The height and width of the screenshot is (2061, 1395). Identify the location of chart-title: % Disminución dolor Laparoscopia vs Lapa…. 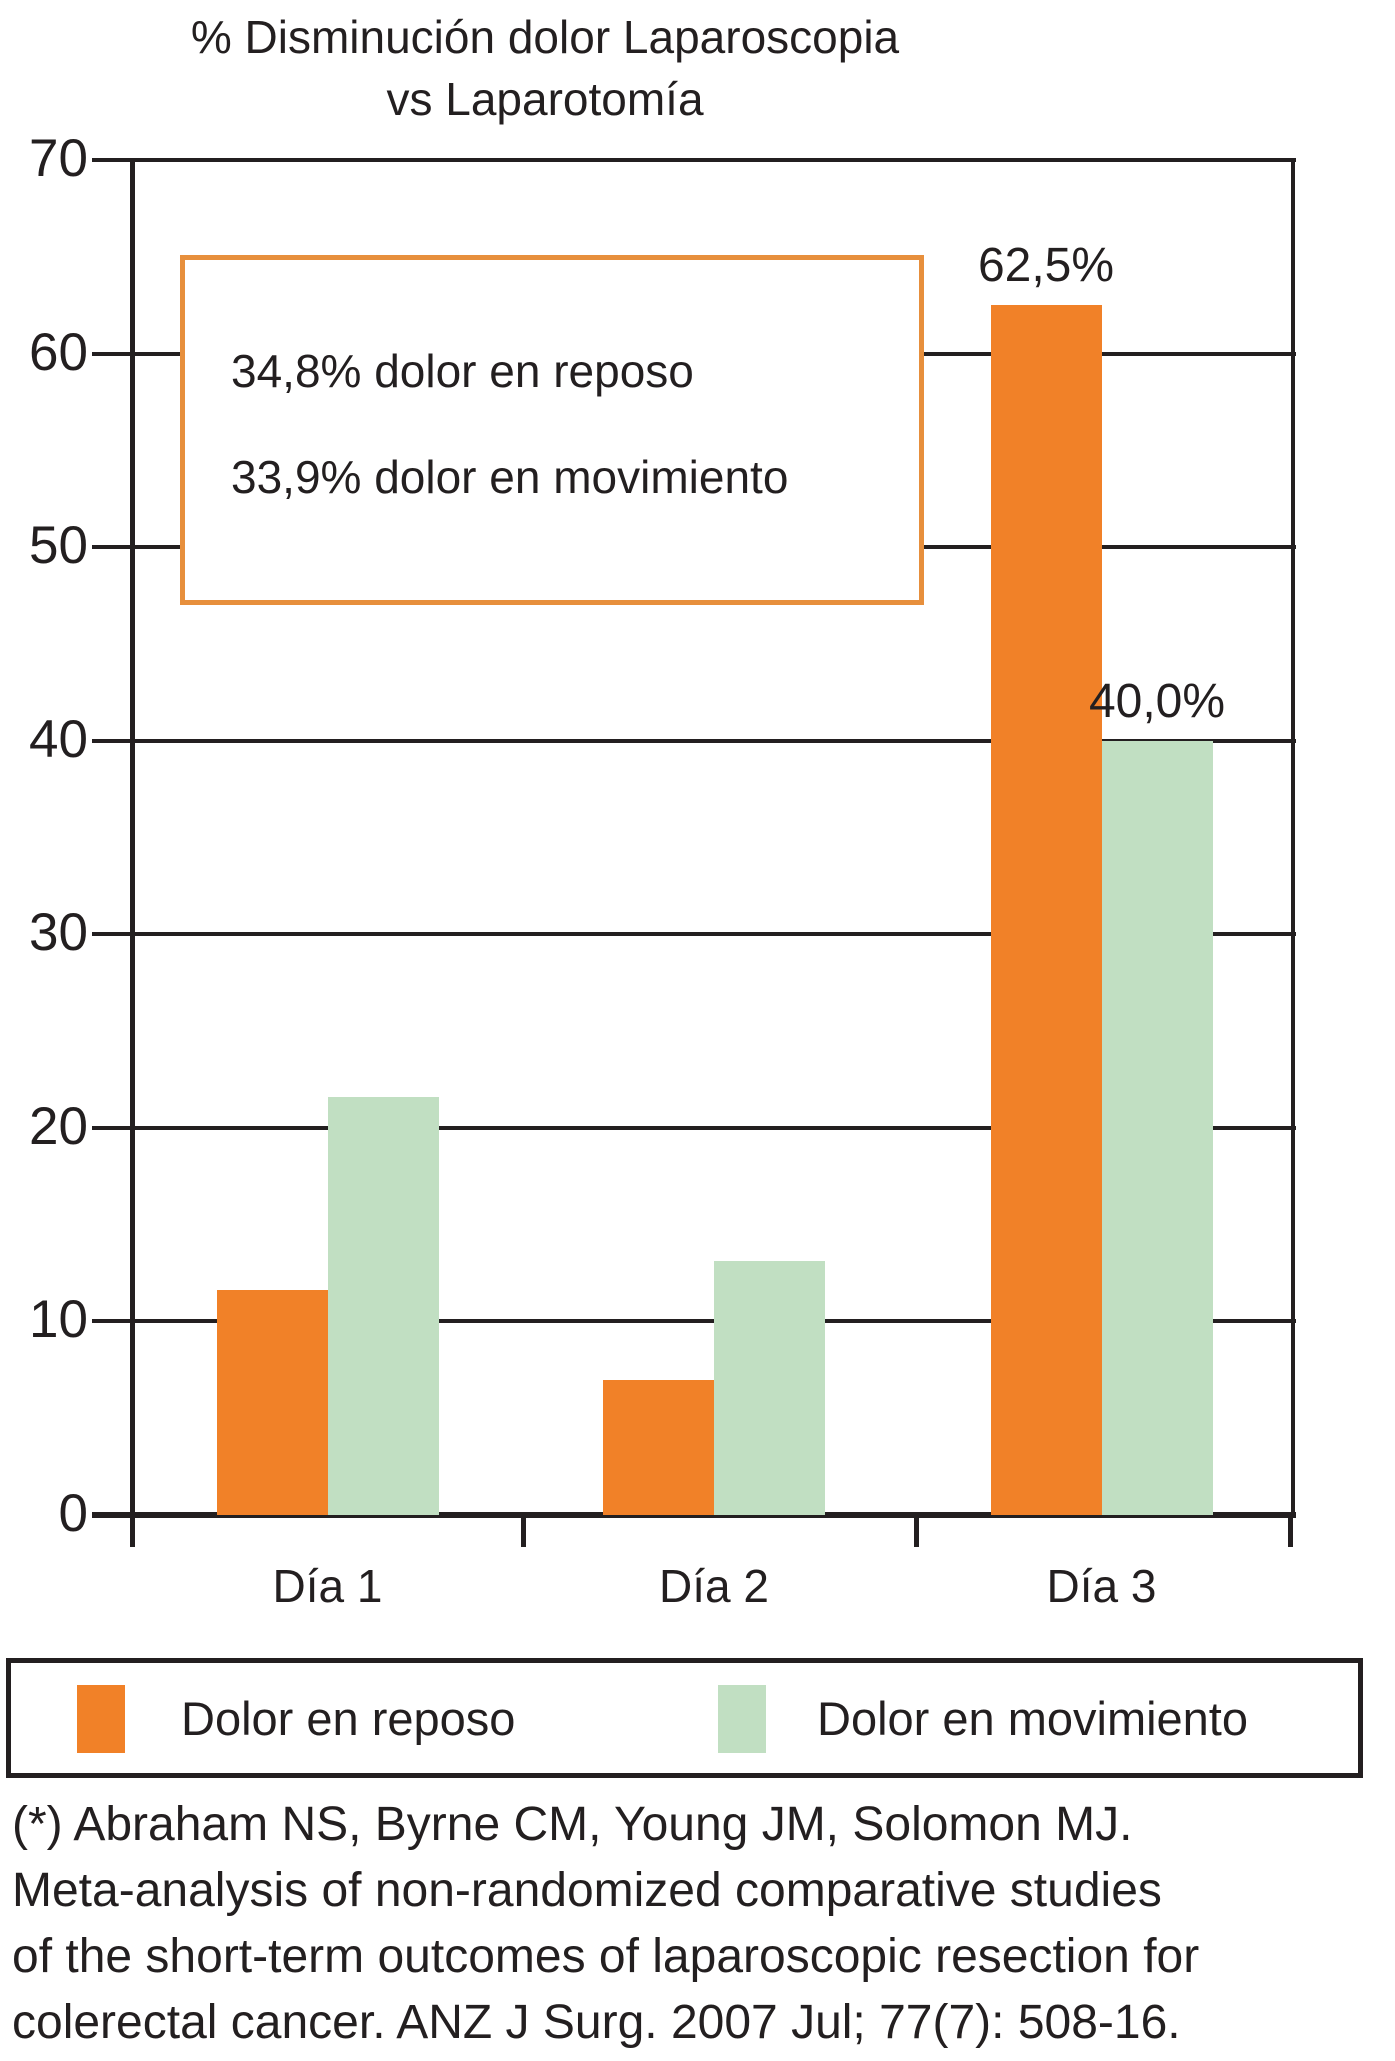
(545, 68).